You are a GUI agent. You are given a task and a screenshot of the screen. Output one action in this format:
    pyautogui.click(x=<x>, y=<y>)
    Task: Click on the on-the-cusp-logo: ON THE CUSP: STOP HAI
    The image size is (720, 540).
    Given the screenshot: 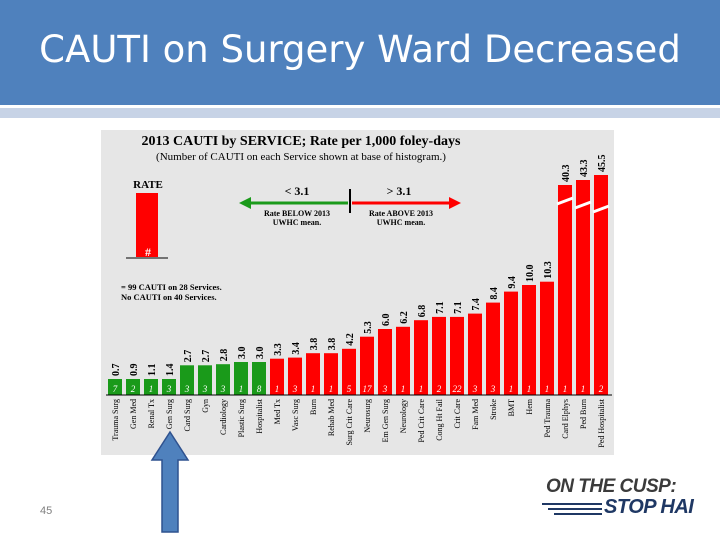 What is the action you would take?
    pyautogui.click(x=626, y=497)
    